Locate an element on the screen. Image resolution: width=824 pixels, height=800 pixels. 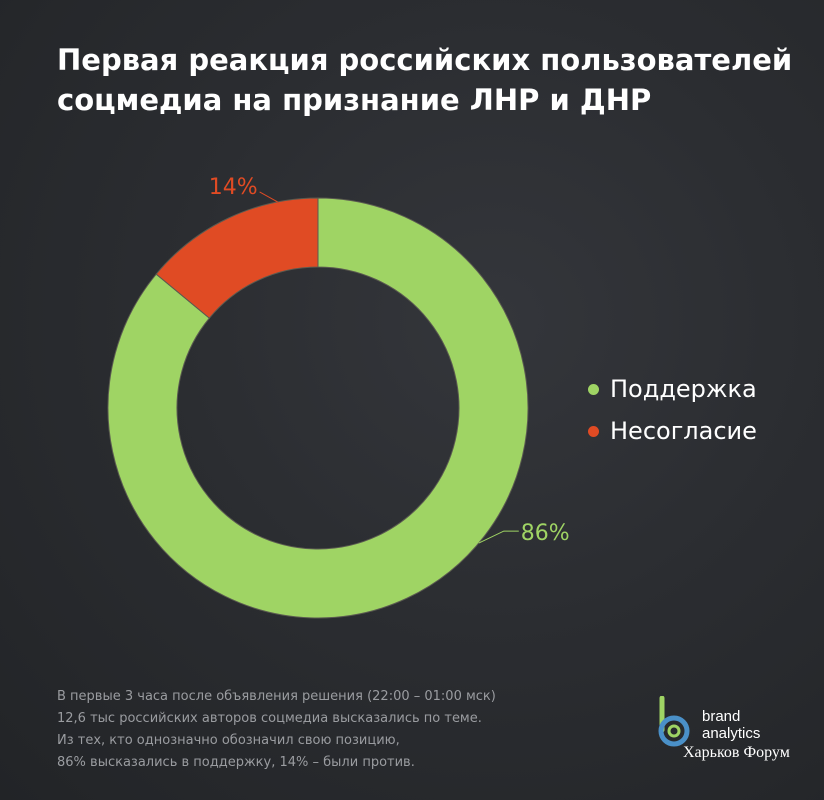
legend-item-disagreement: Несогласие is located at coordinates (672, 431).